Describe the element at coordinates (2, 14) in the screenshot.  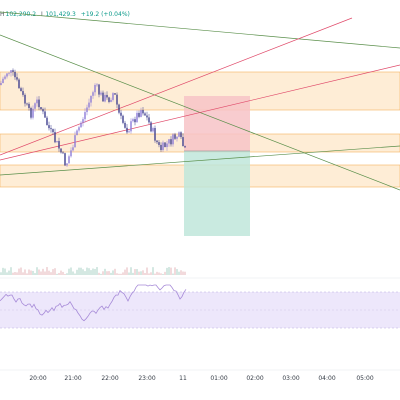
I see `high-label: H` at that location.